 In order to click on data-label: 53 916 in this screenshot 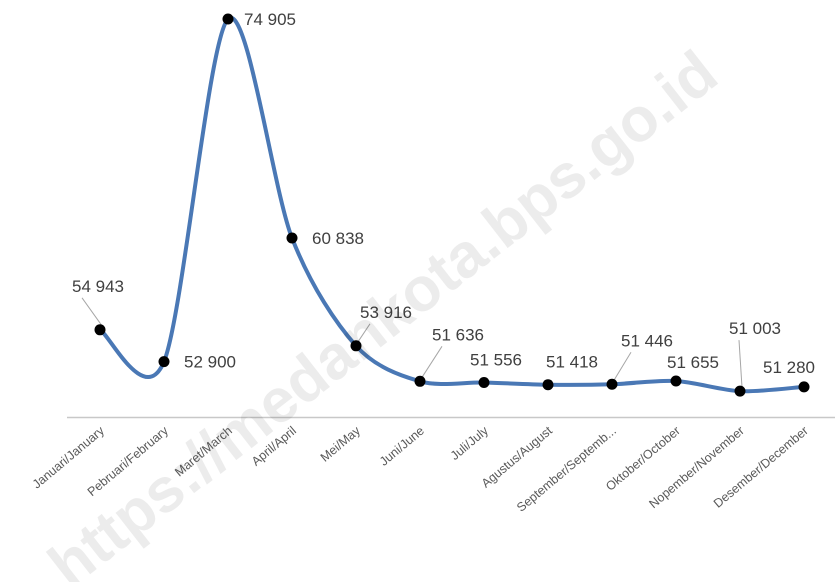, I will do `click(386, 312)`.